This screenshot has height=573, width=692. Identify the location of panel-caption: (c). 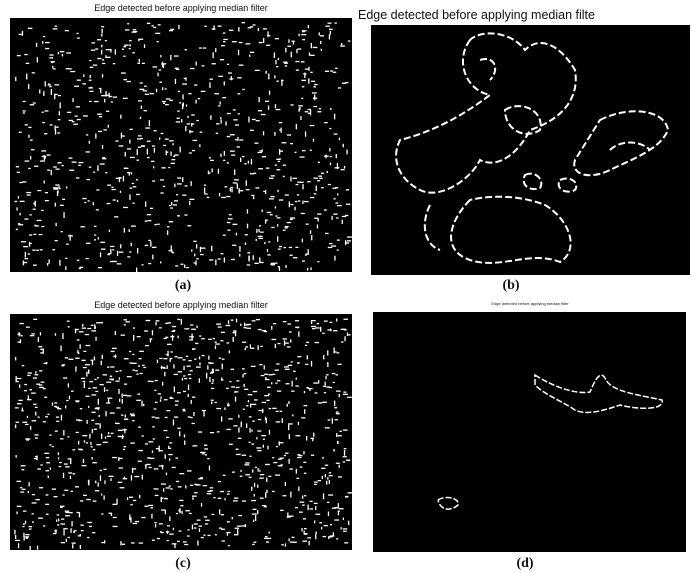
(183, 563).